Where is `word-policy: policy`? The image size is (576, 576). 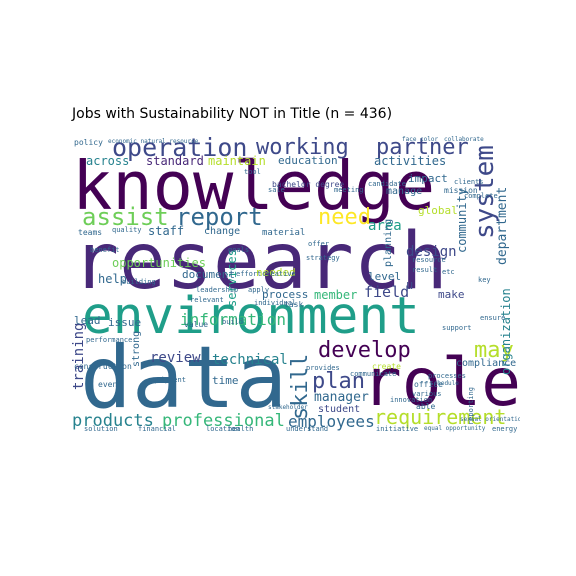 word-policy: policy is located at coordinates (88, 142).